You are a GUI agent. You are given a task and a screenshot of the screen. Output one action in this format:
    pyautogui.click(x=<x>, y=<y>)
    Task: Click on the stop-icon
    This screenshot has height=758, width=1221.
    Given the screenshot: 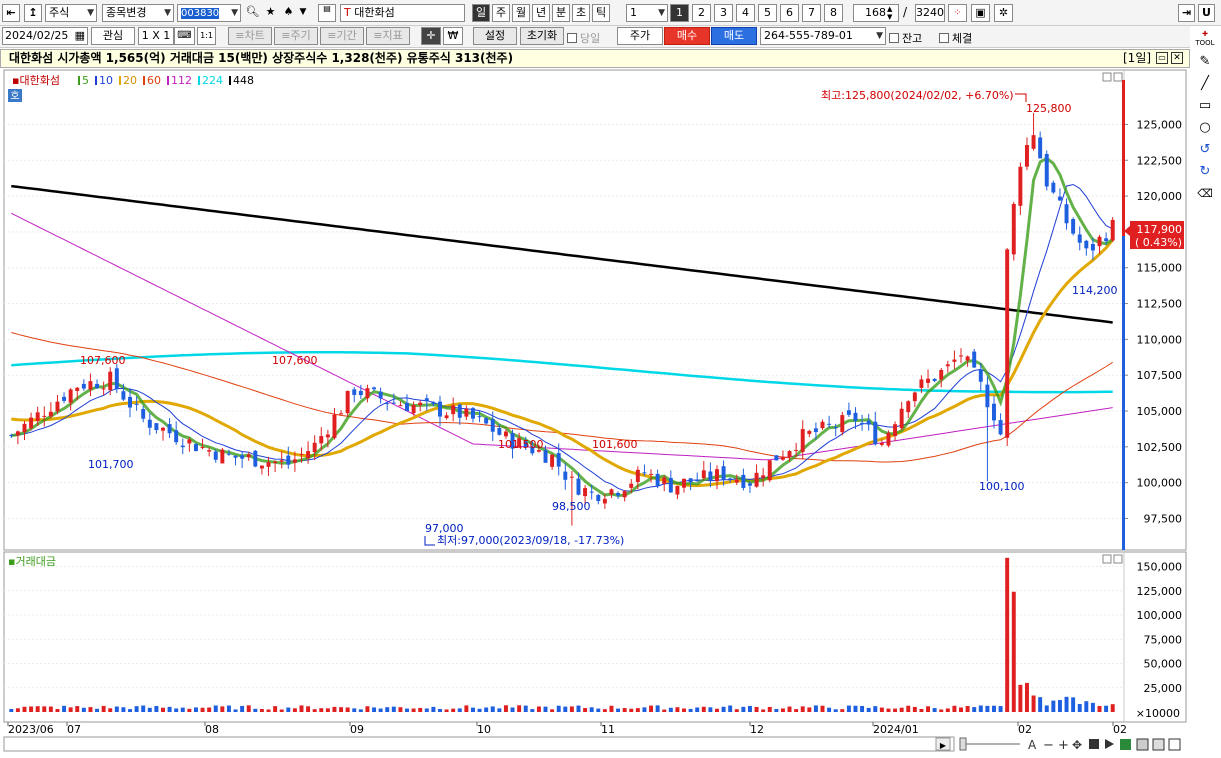 What is the action you would take?
    pyautogui.click(x=1094, y=744)
    